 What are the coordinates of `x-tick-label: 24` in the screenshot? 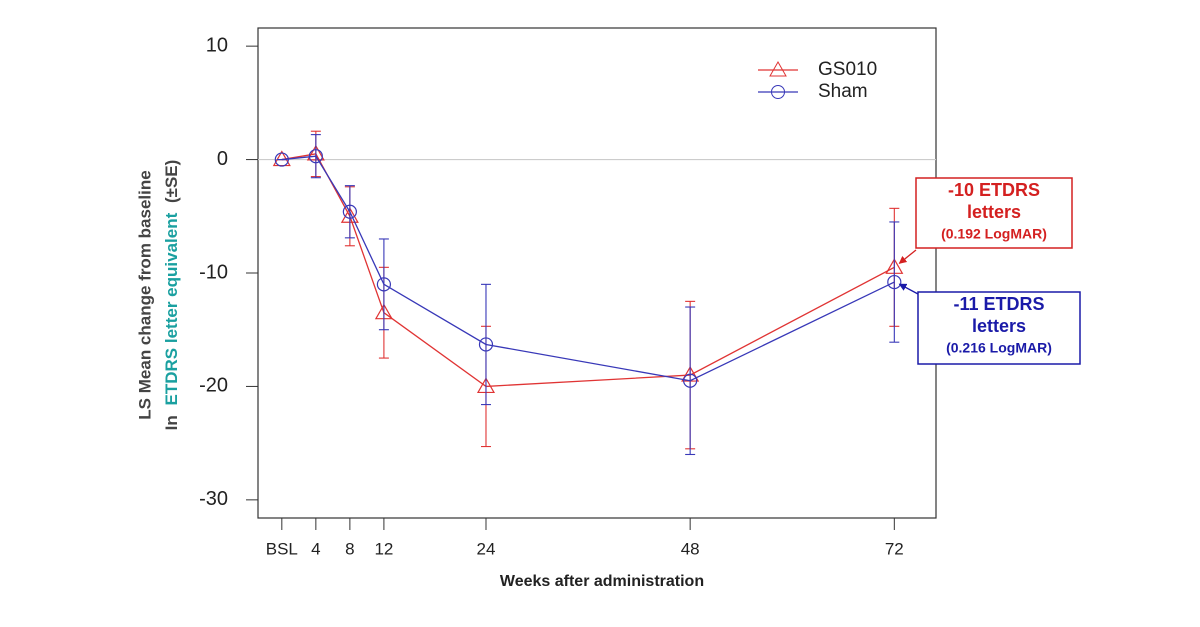 It's located at (486, 548).